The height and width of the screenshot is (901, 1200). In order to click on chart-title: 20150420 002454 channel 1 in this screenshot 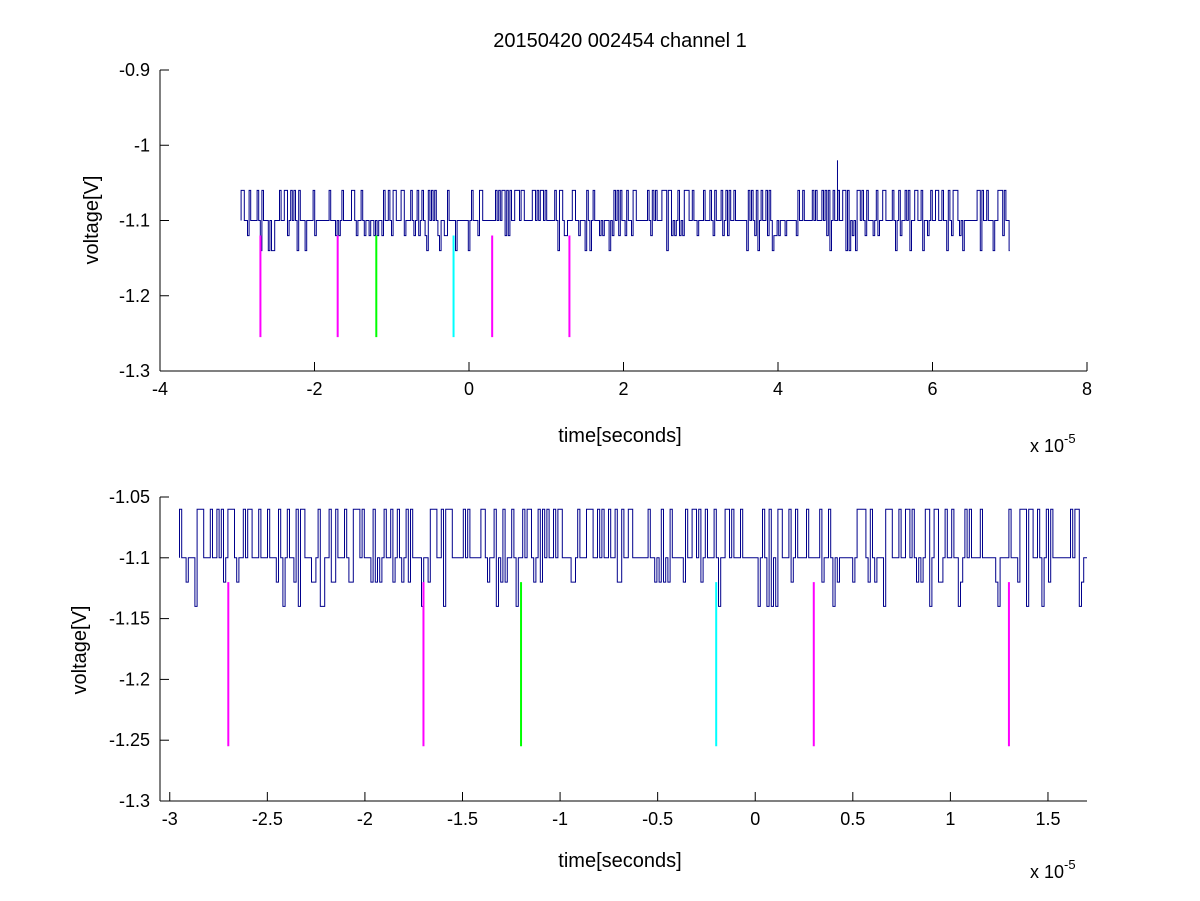, I will do `click(620, 41)`.